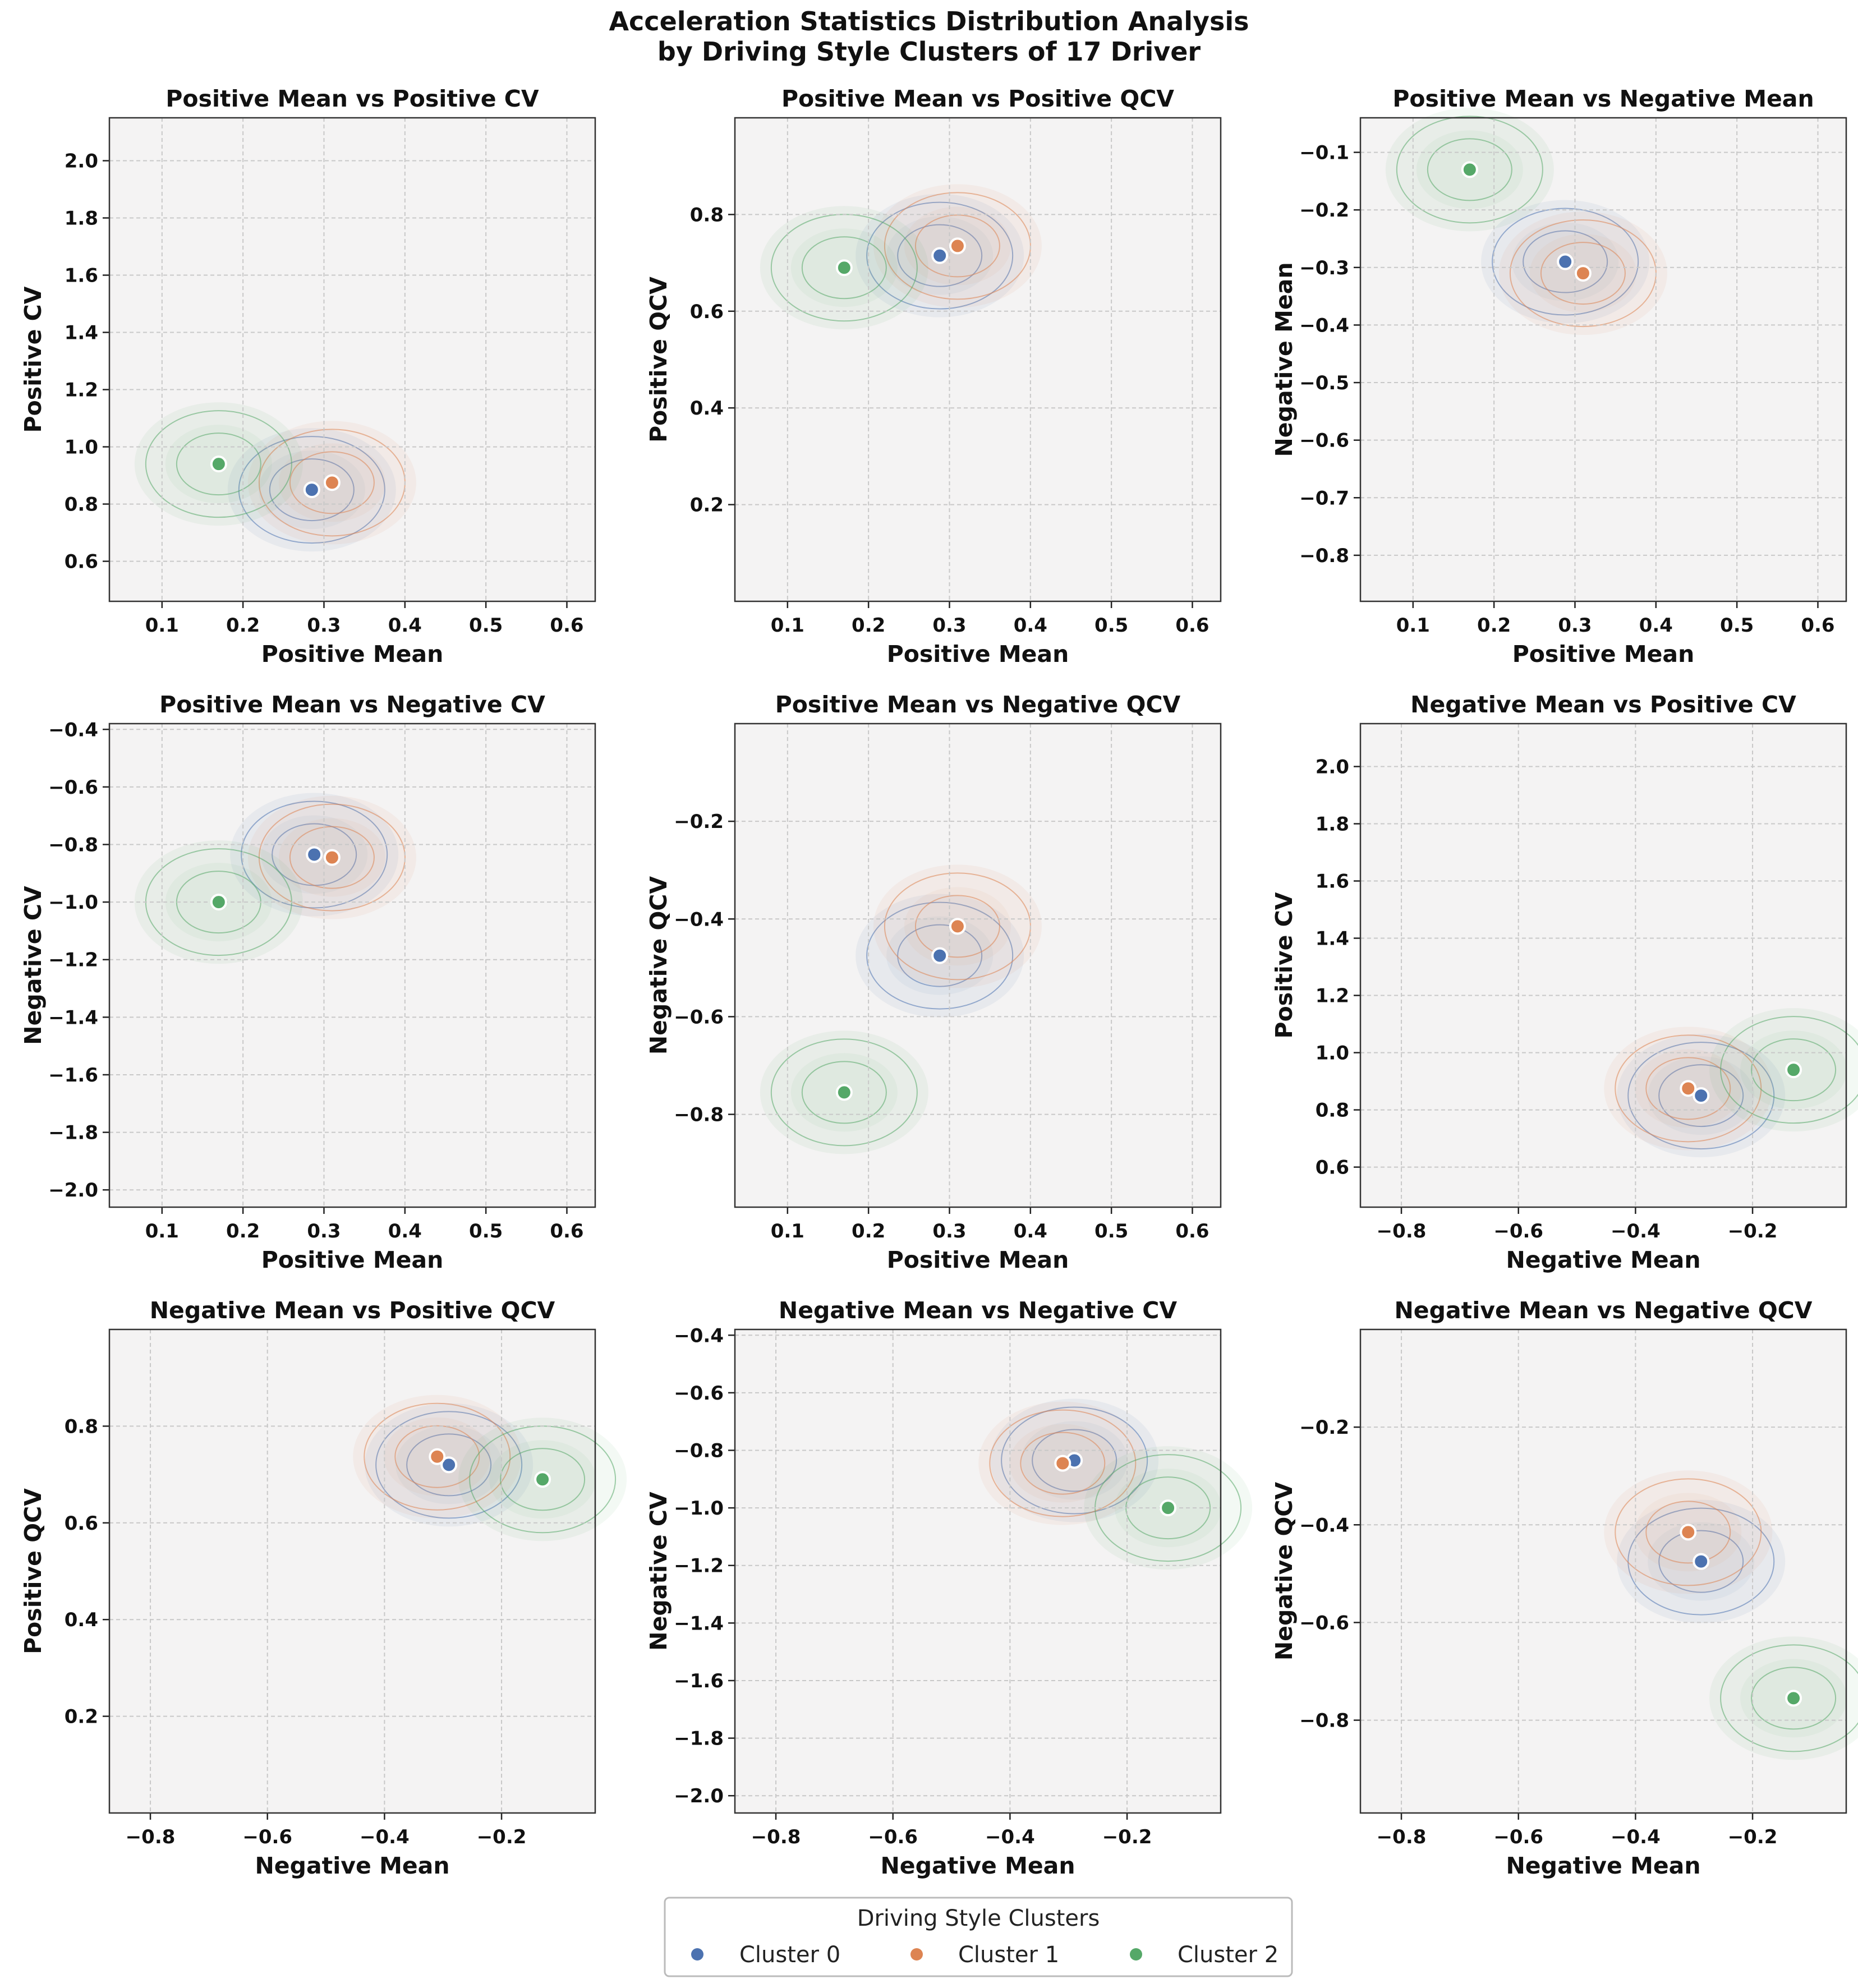  What do you see at coordinates (978, 1310) in the screenshot?
I see `subplot-title: Negative Mean vs Negative CV` at bounding box center [978, 1310].